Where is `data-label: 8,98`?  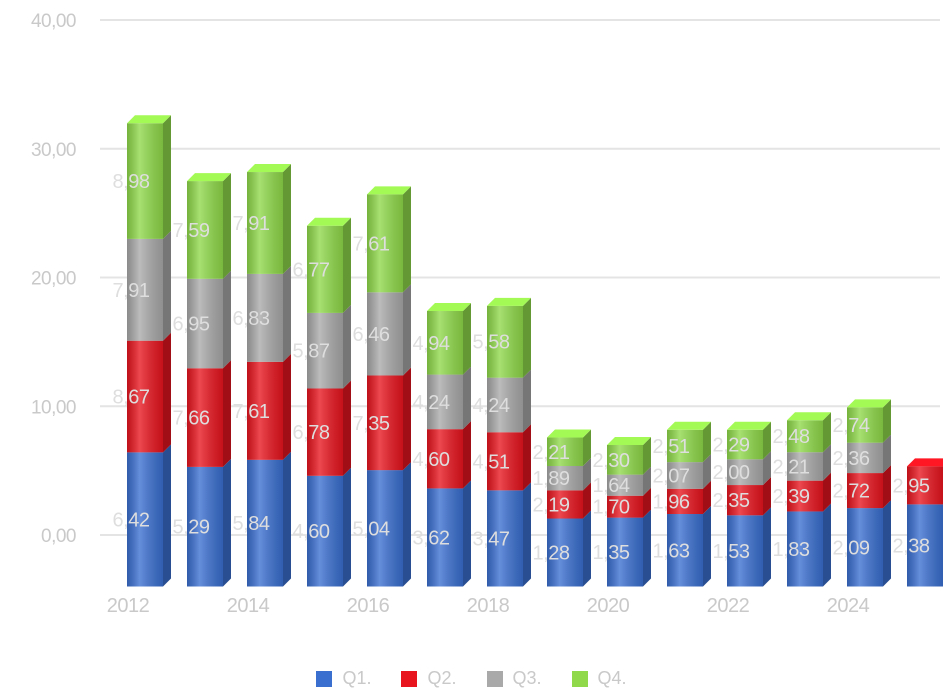 data-label: 8,98 is located at coordinates (131, 182).